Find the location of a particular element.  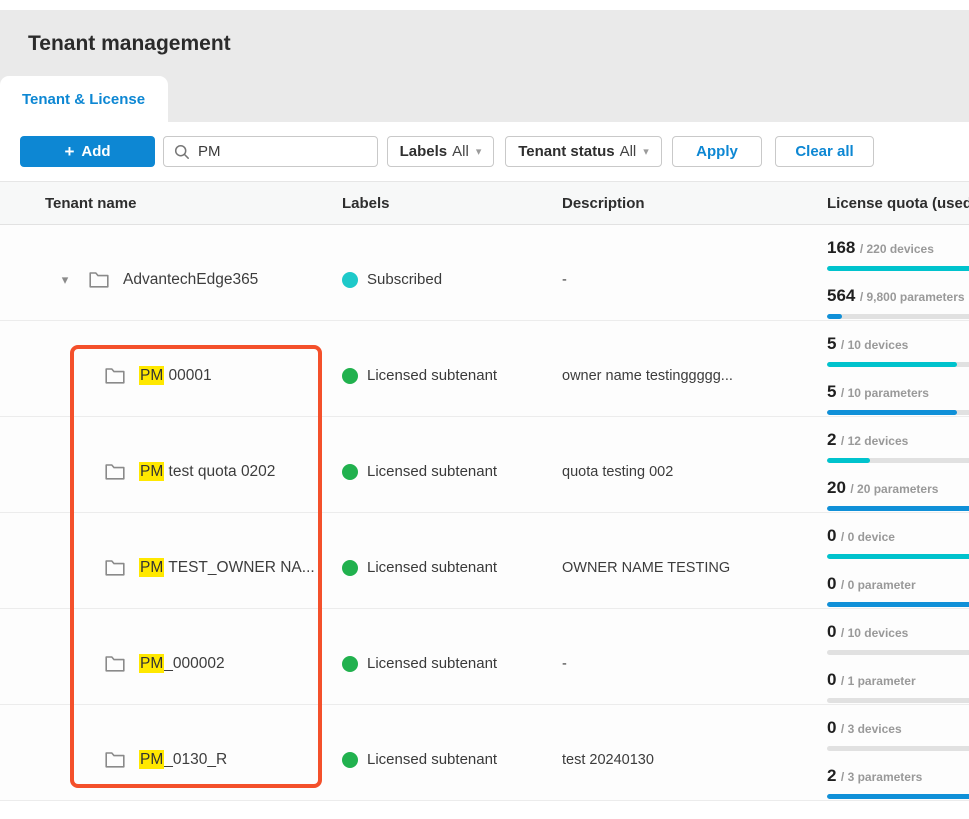

tenant-status-filter-value: All is located at coordinates (628, 151).